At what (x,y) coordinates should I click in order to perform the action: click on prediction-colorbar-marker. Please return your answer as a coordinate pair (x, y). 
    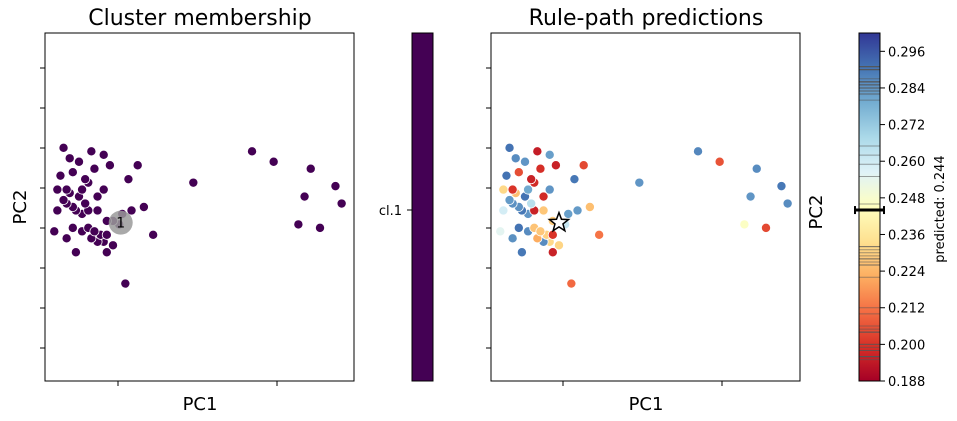
    Looking at the image, I should click on (869, 210).